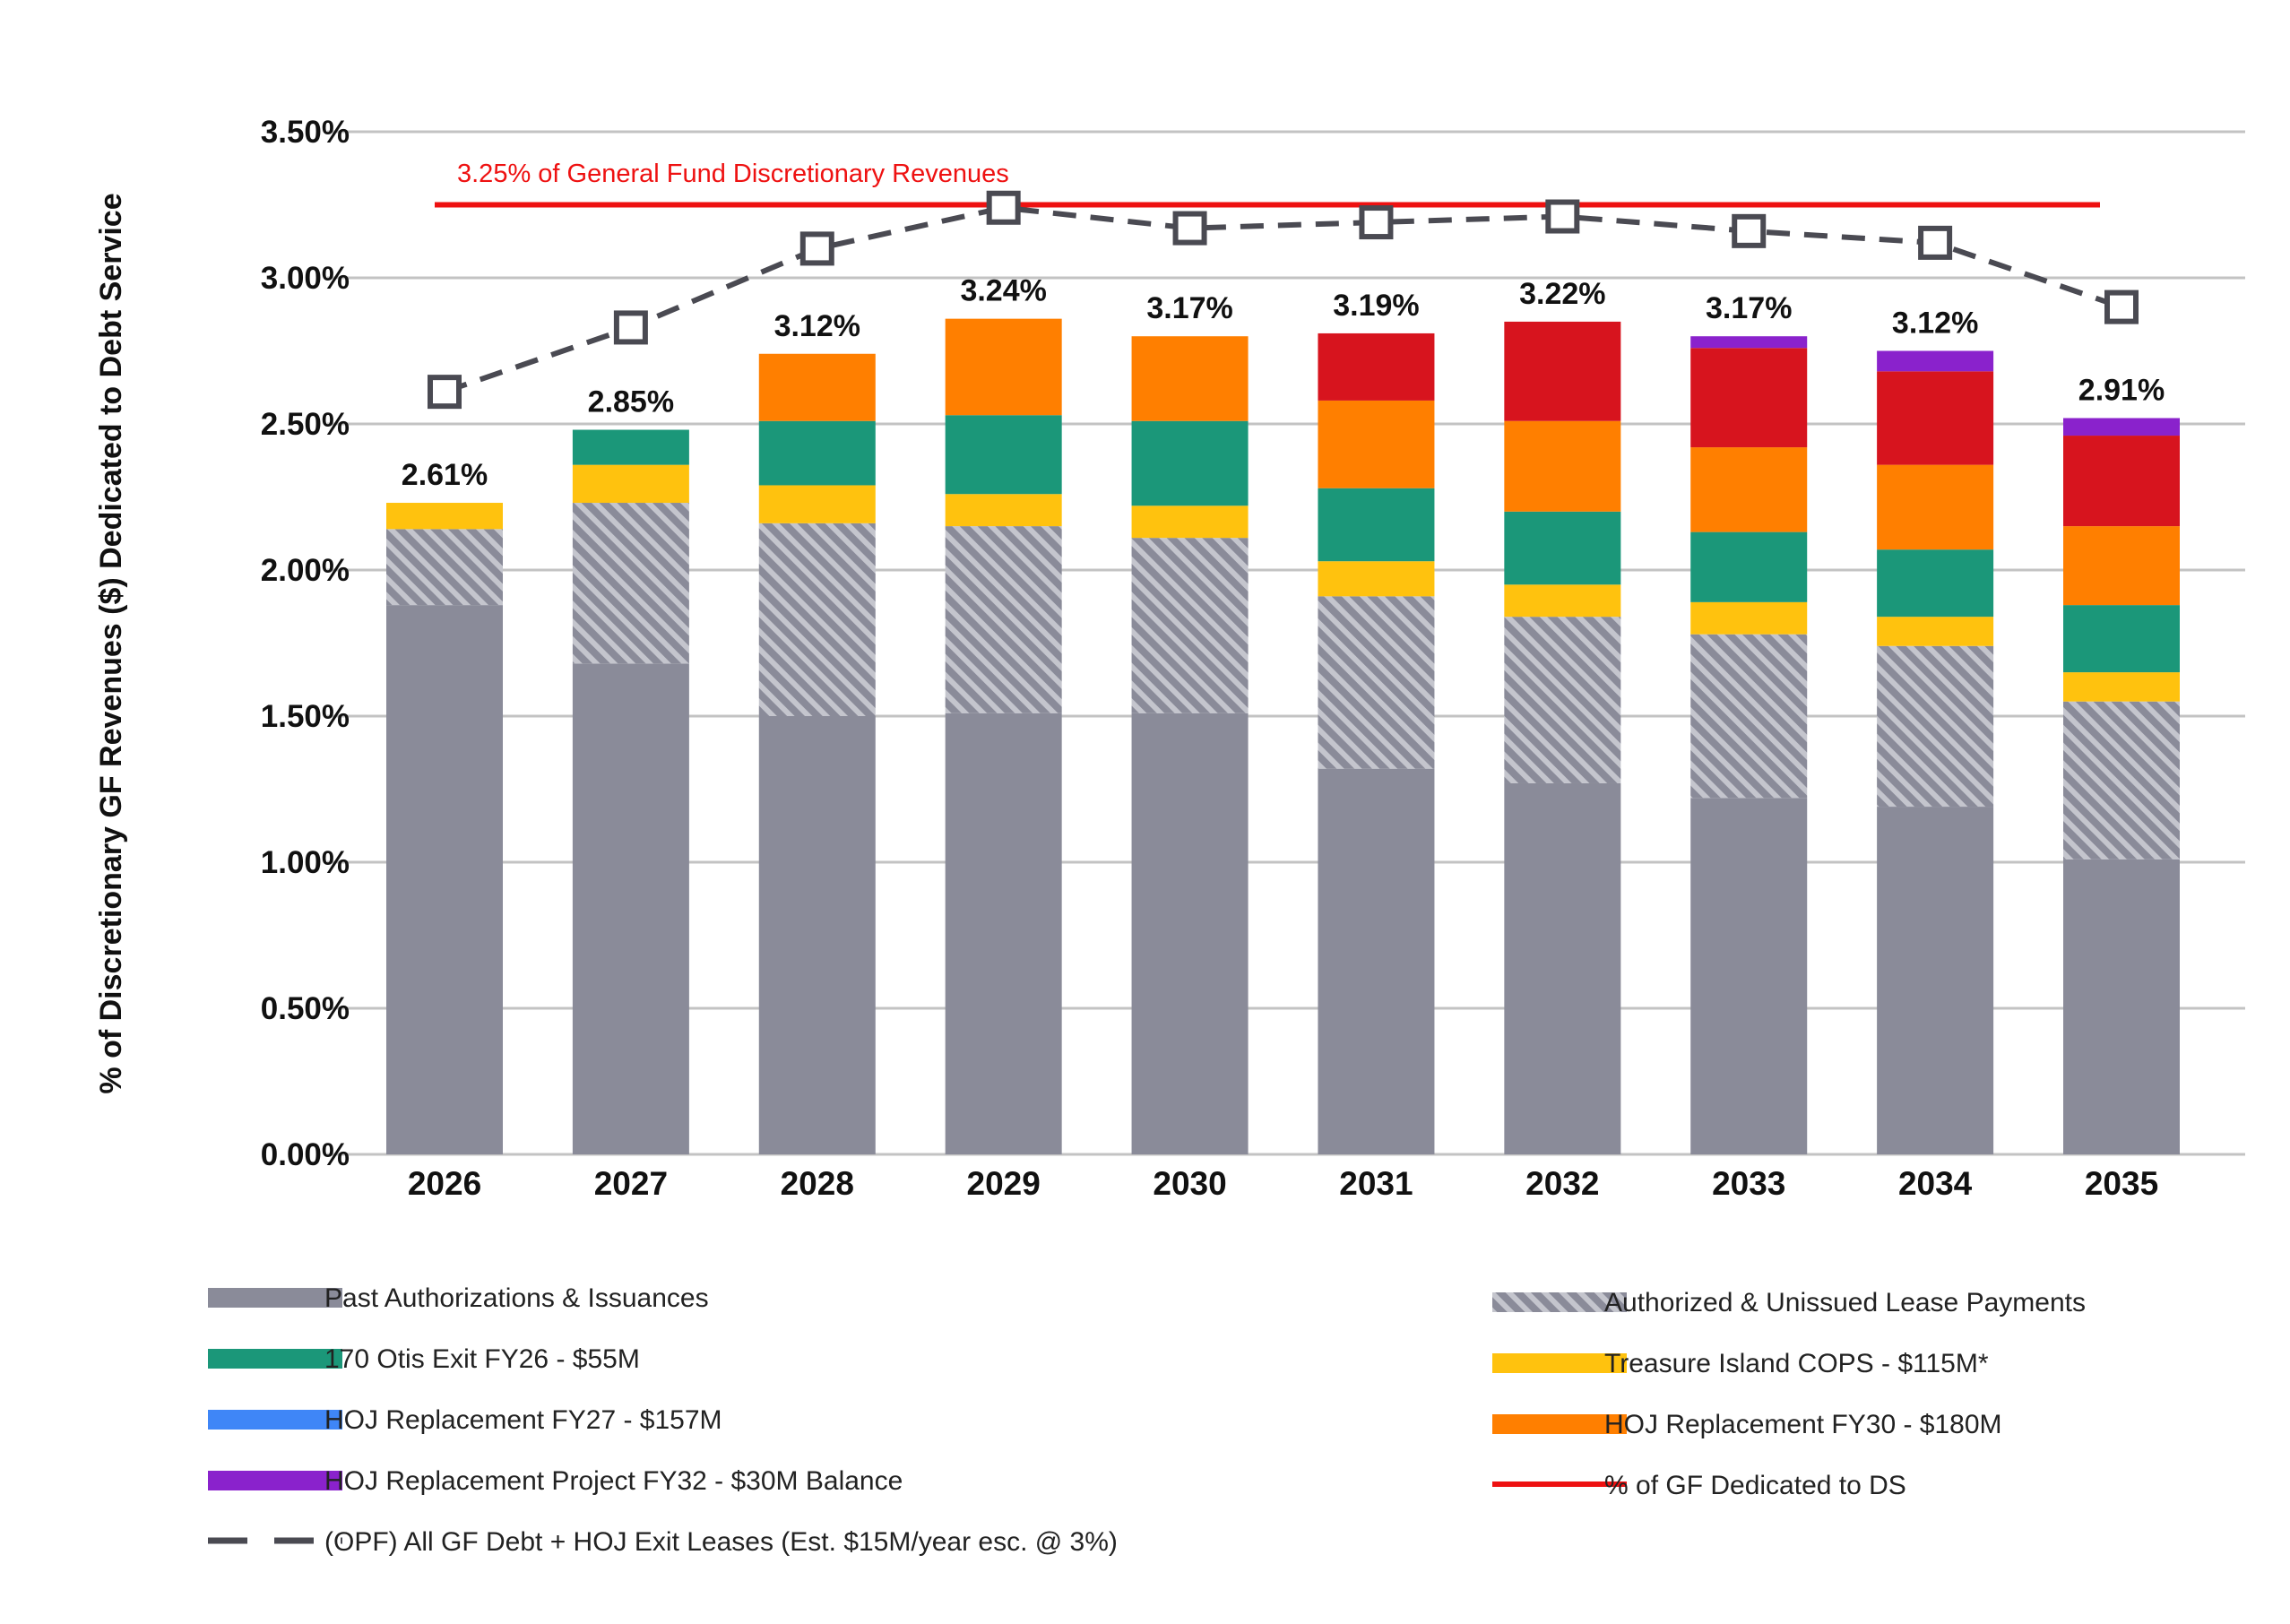  I want to click on opf-marker-2031, so click(1376, 223).